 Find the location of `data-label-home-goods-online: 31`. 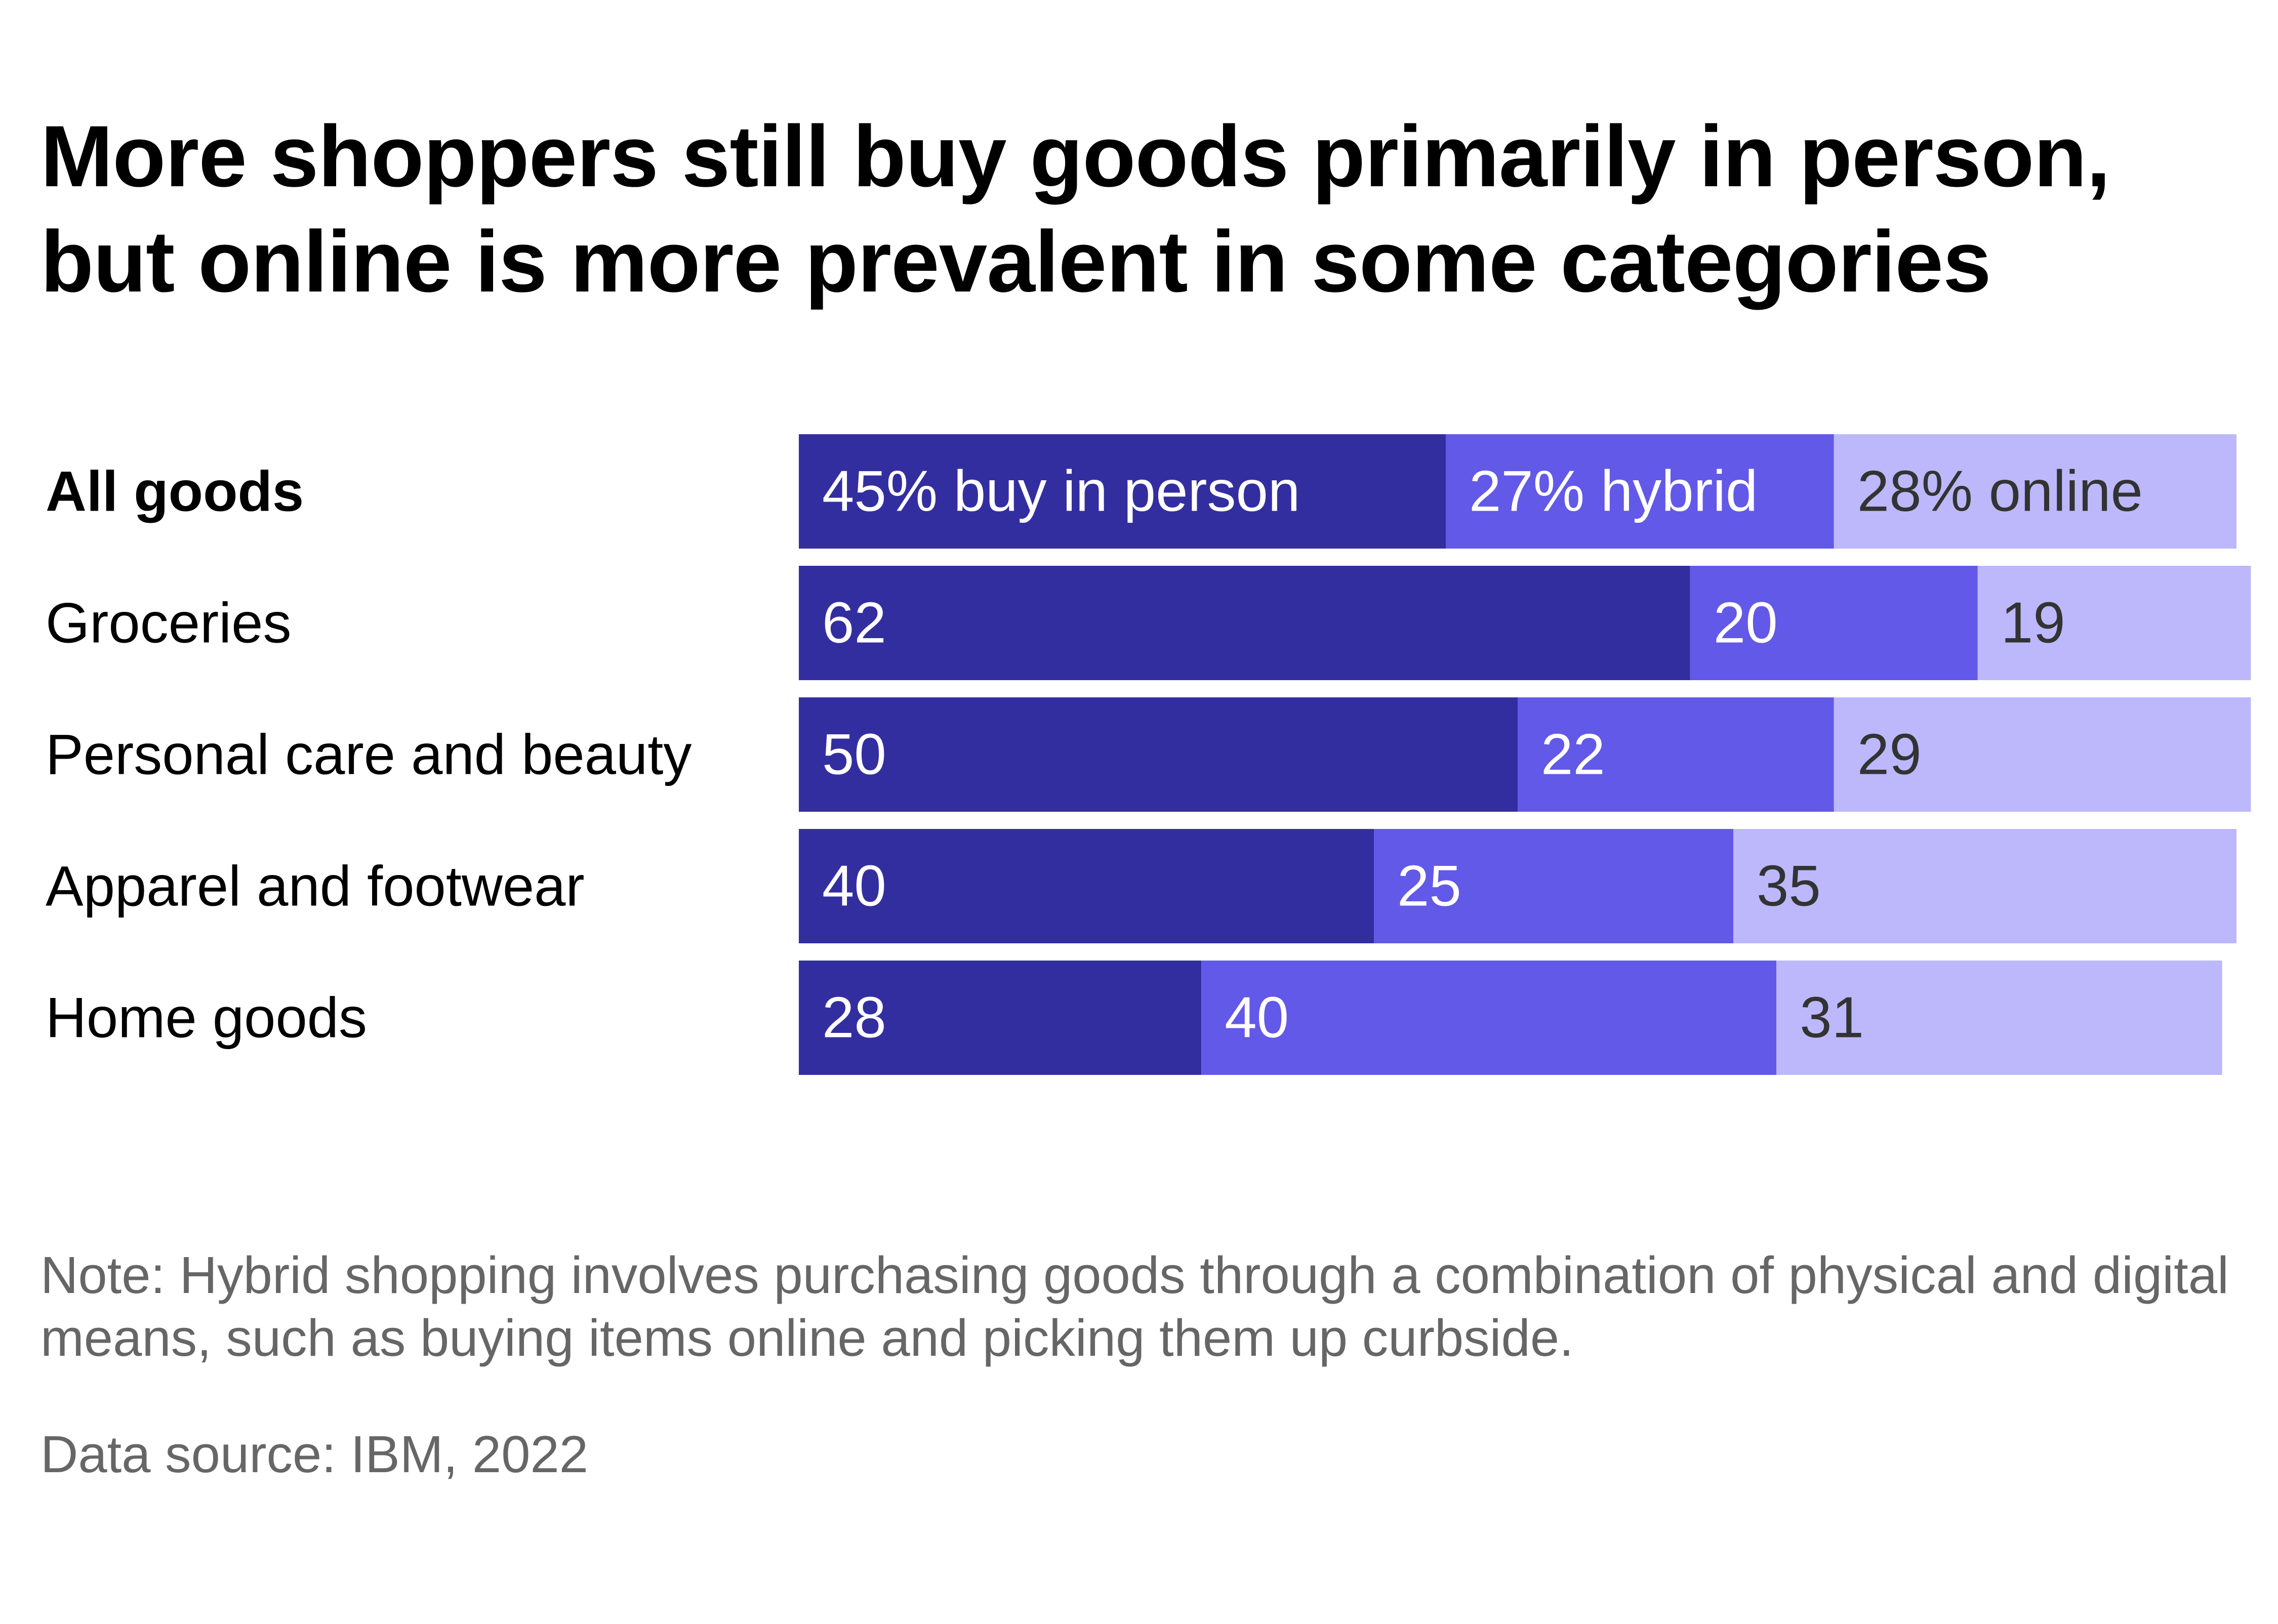

data-label-home-goods-online: 31 is located at coordinates (1832, 1018).